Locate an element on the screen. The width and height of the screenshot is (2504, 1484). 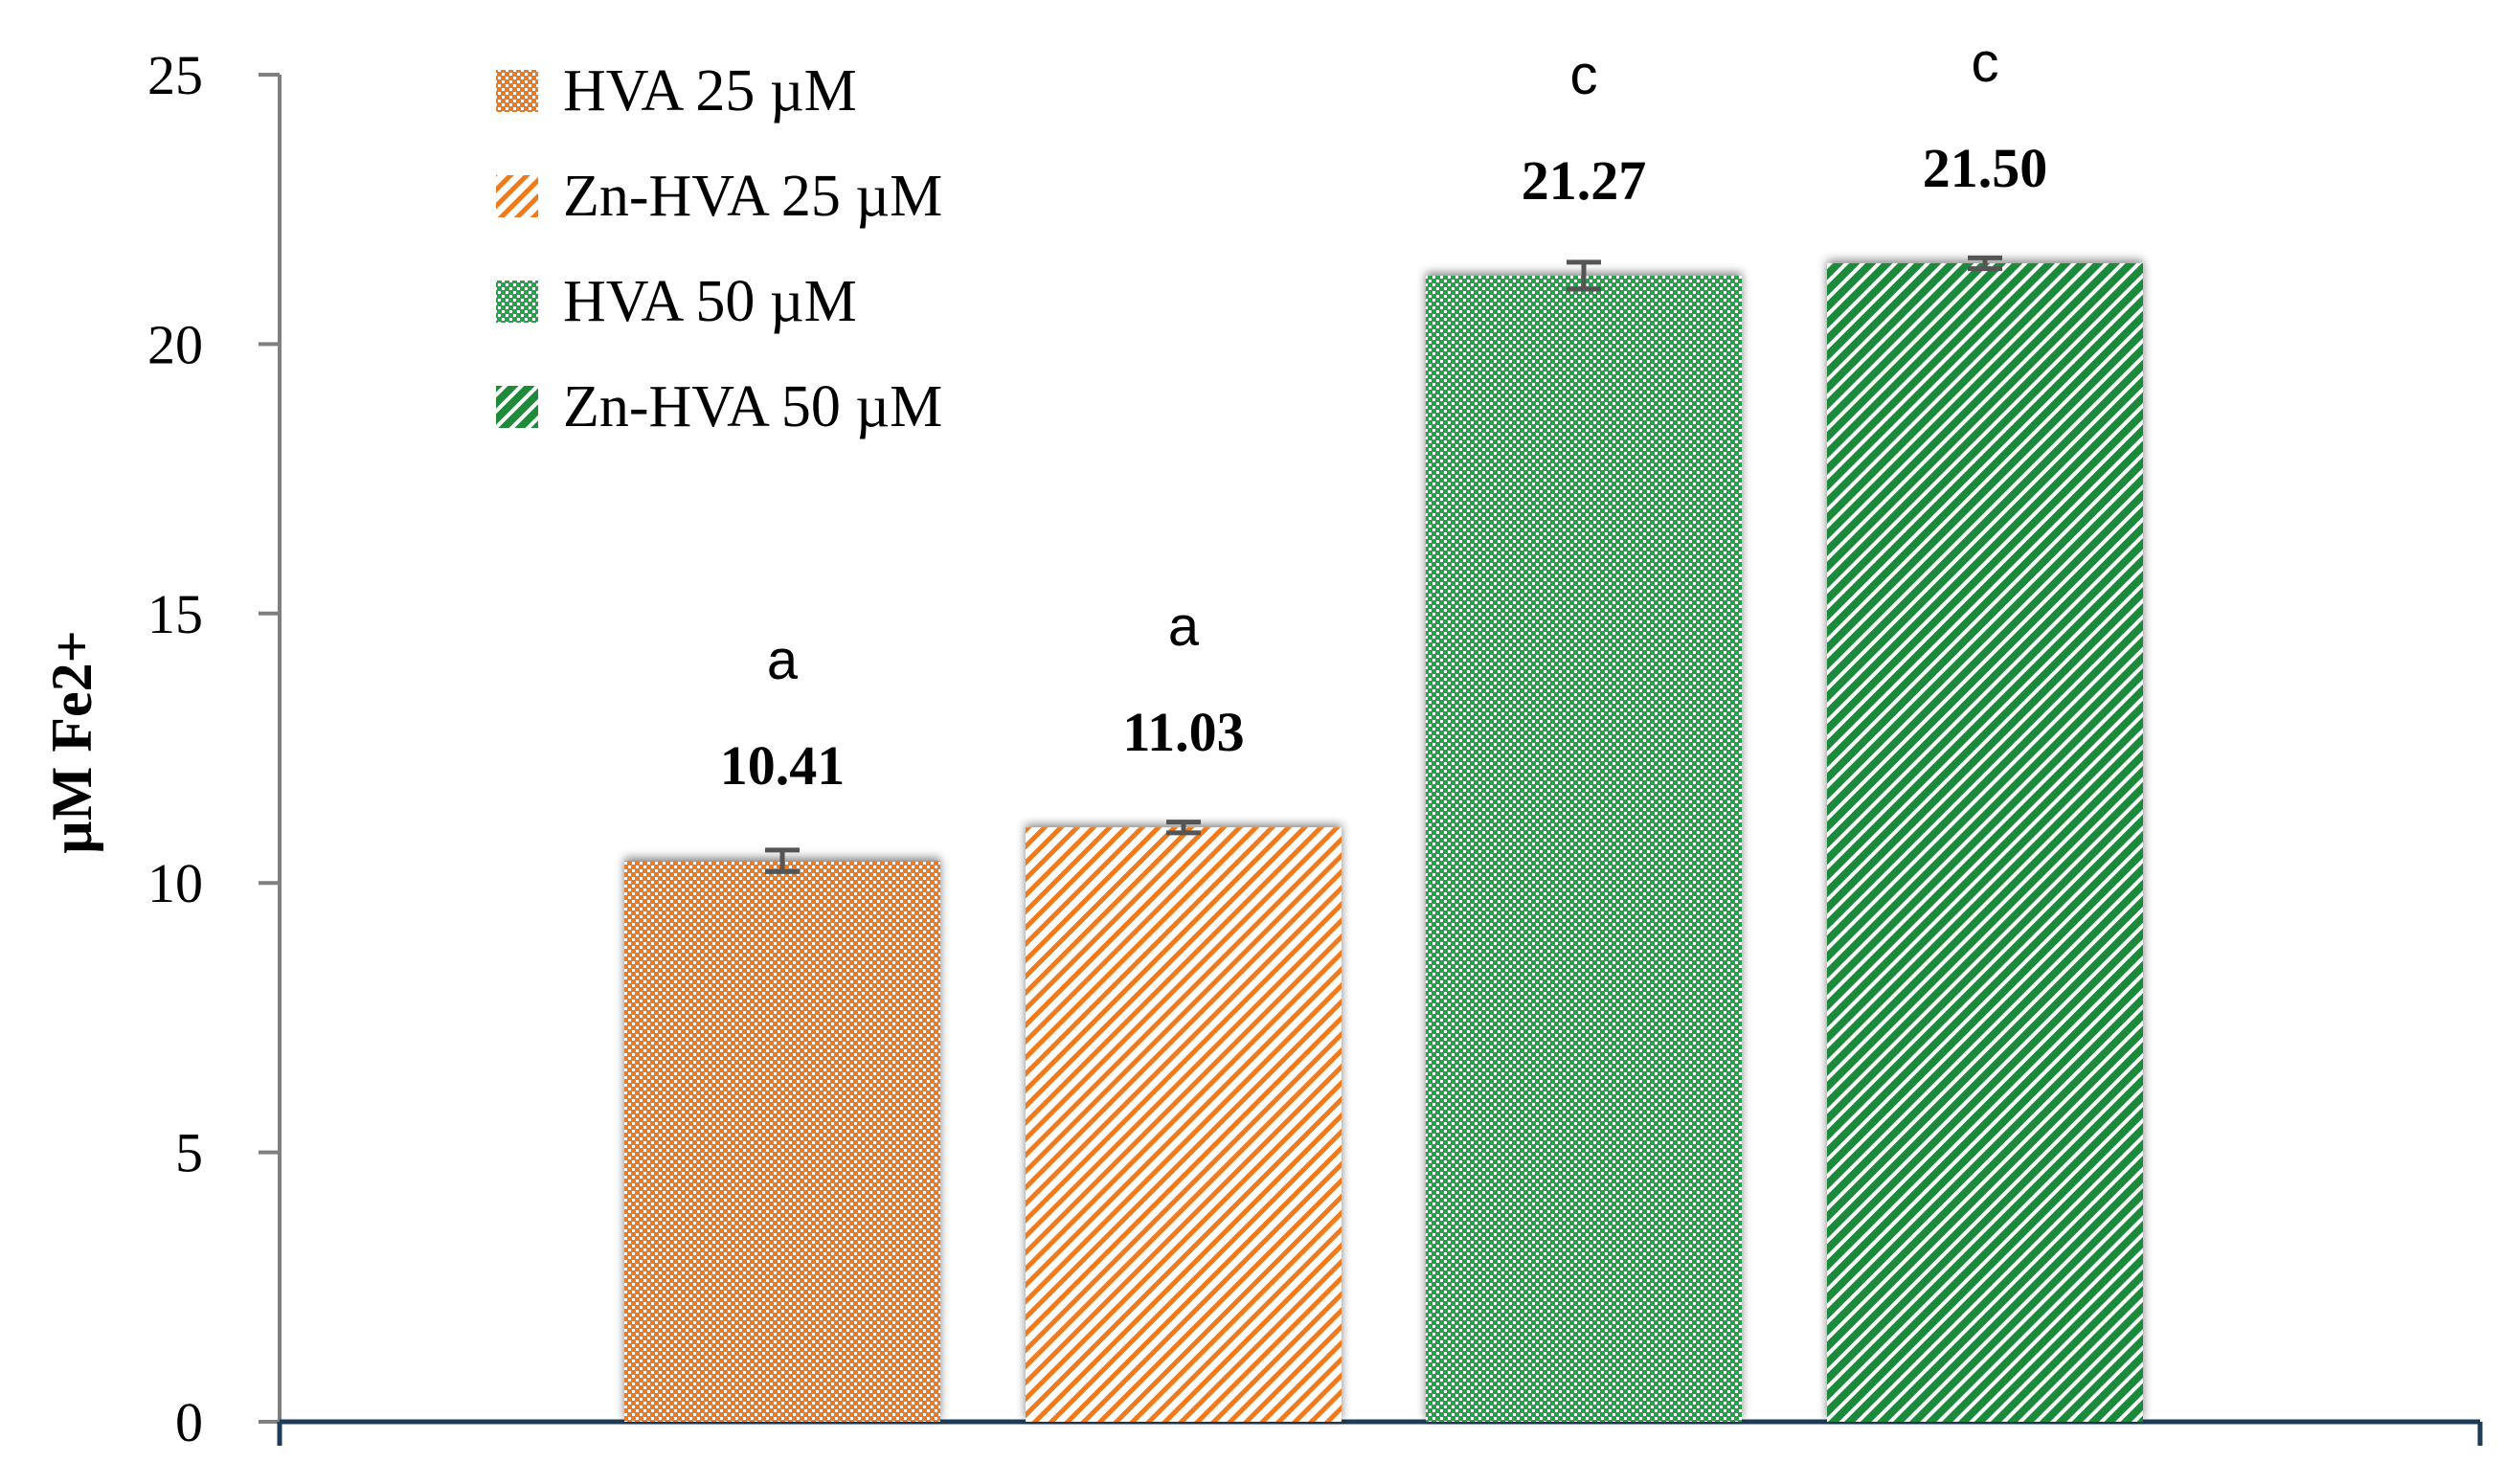
data-label: 11.03 is located at coordinates (1183, 732).